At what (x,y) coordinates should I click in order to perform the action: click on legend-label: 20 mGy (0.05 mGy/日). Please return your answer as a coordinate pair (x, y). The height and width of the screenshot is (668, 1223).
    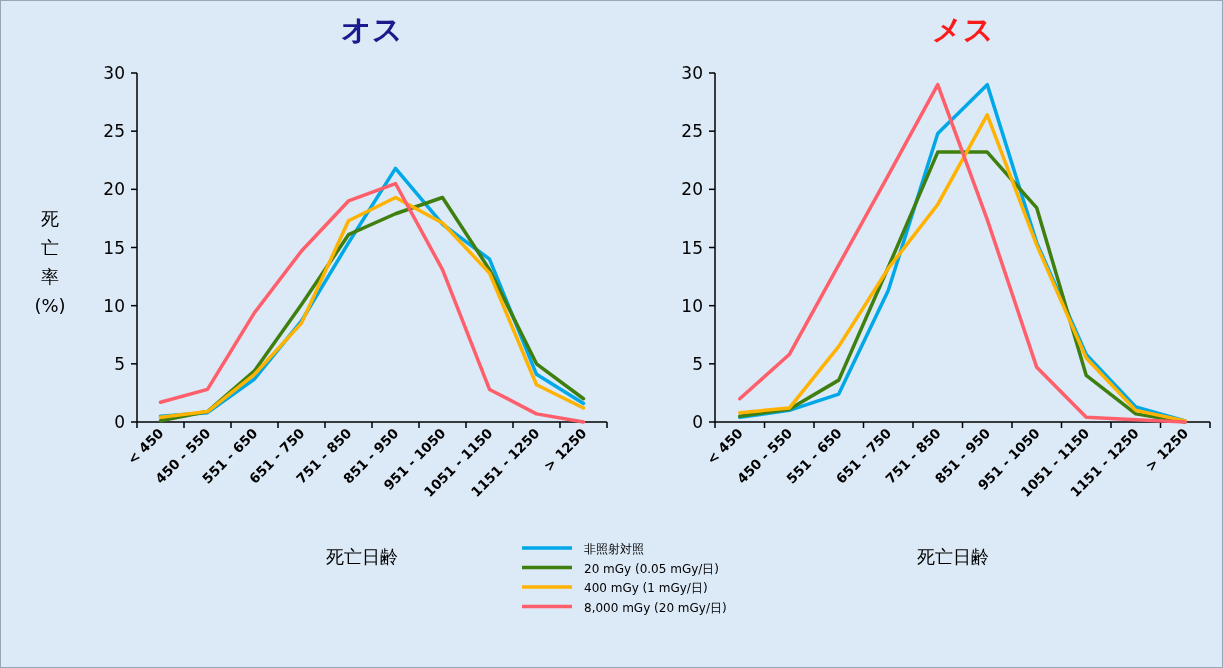
    Looking at the image, I should click on (652, 568).